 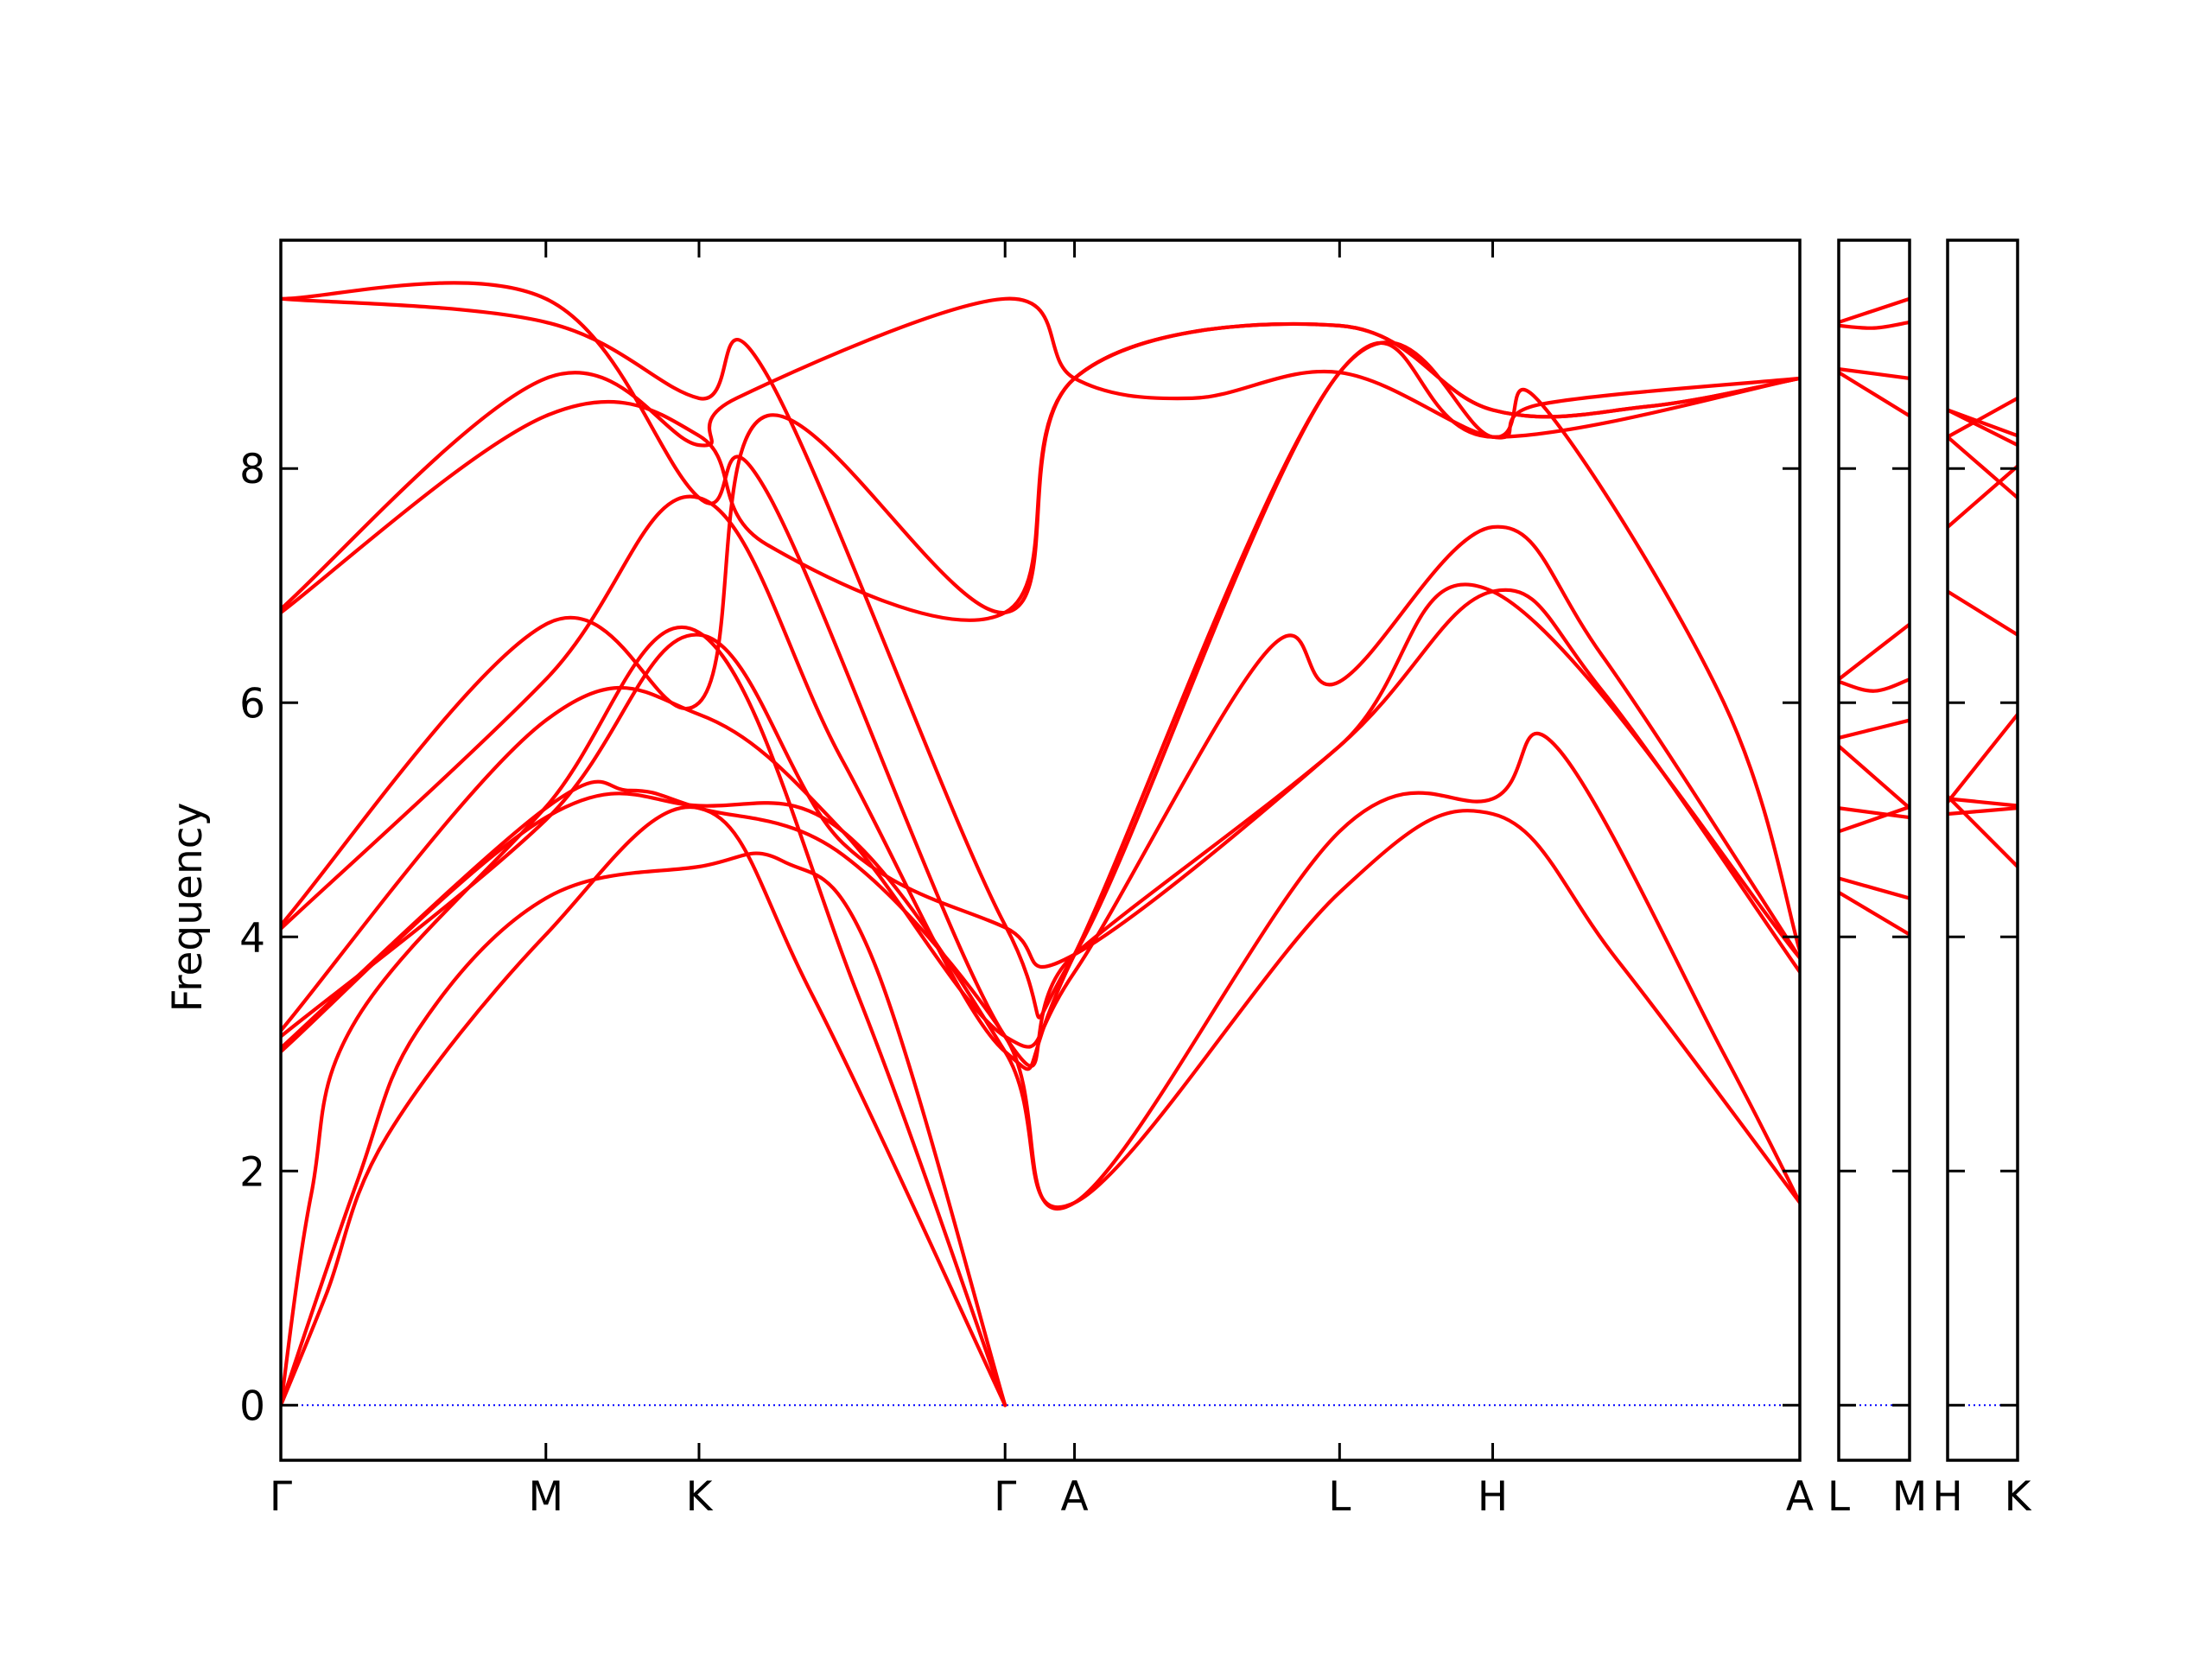 I want to click on y-tick-label: 2, so click(x=252, y=1172).